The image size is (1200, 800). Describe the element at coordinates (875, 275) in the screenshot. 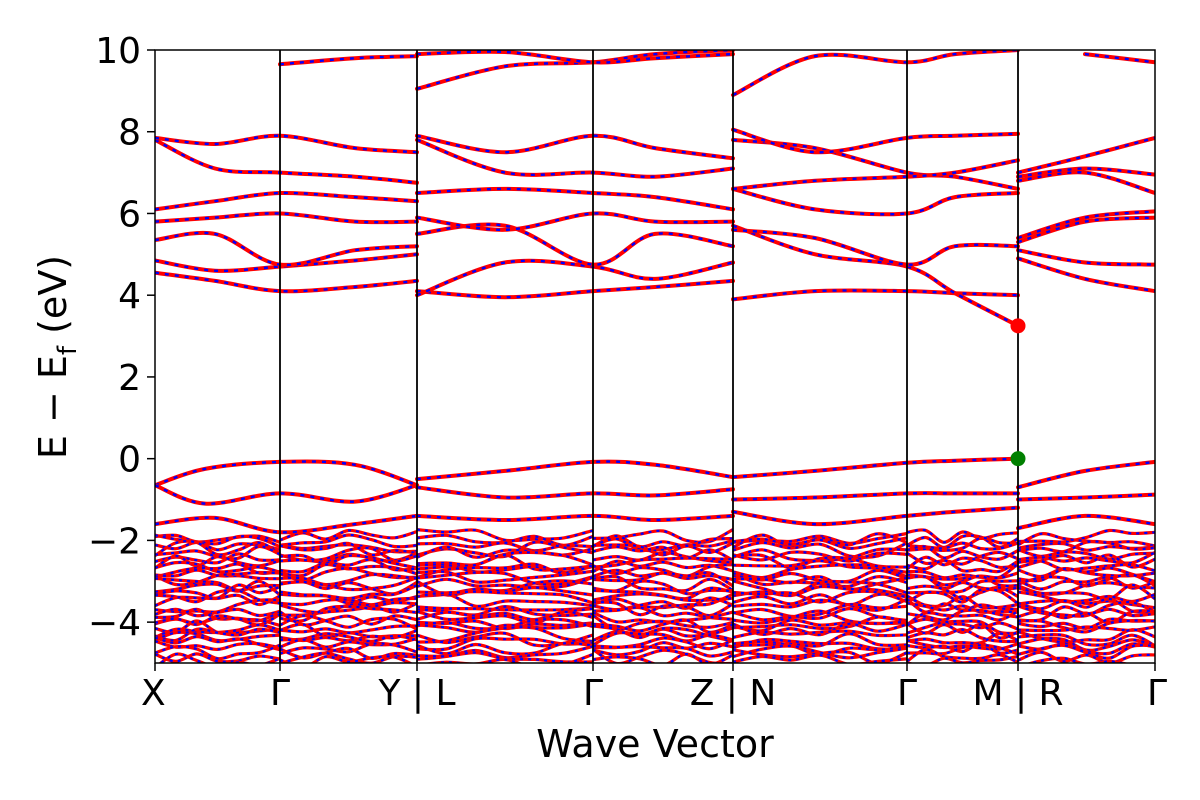

I see `band-30-blue` at that location.